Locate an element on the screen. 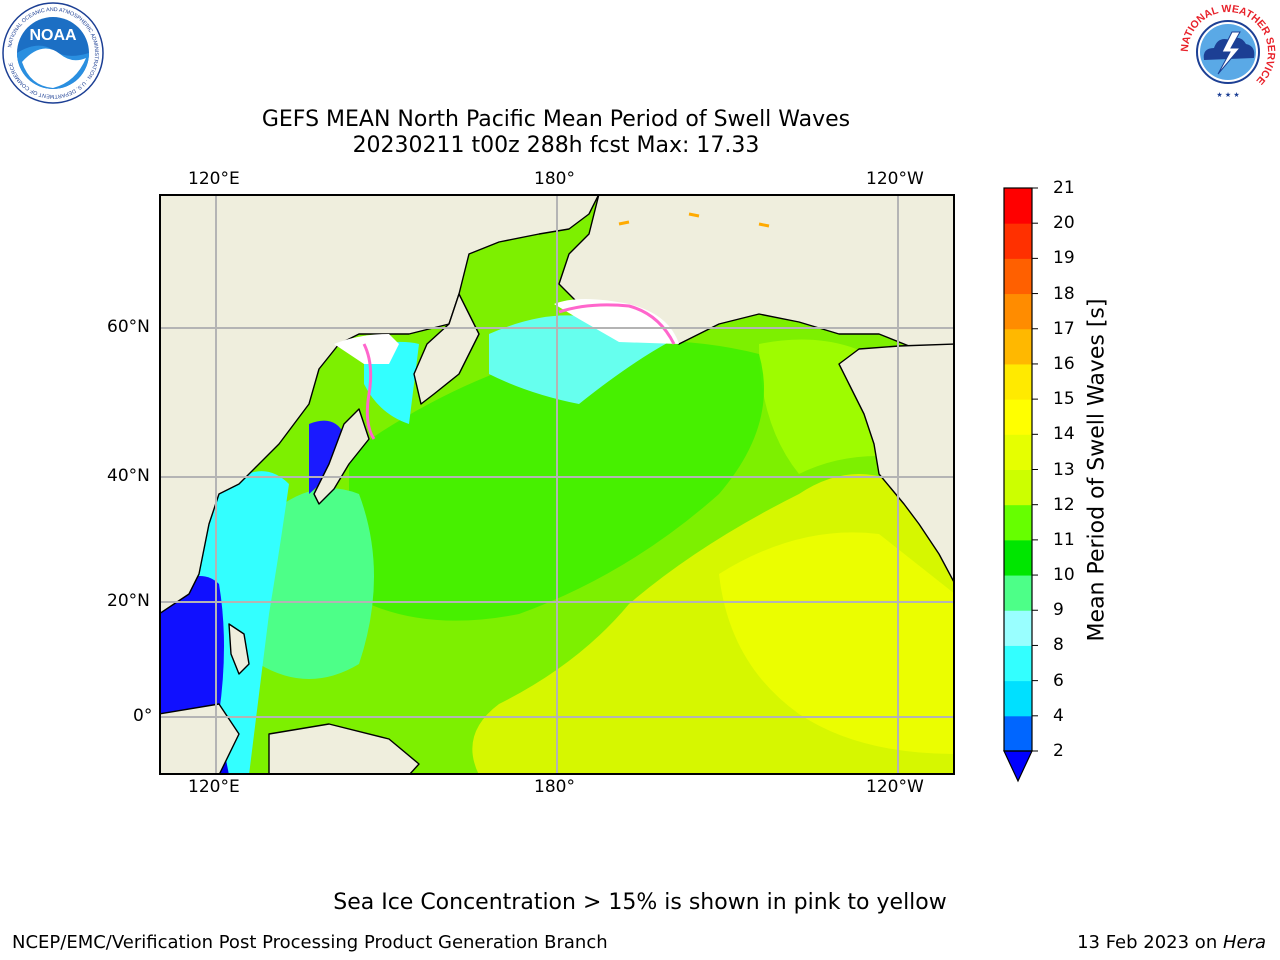 This screenshot has height=960, width=1280. lat-label-40n: 40°N is located at coordinates (128, 476).